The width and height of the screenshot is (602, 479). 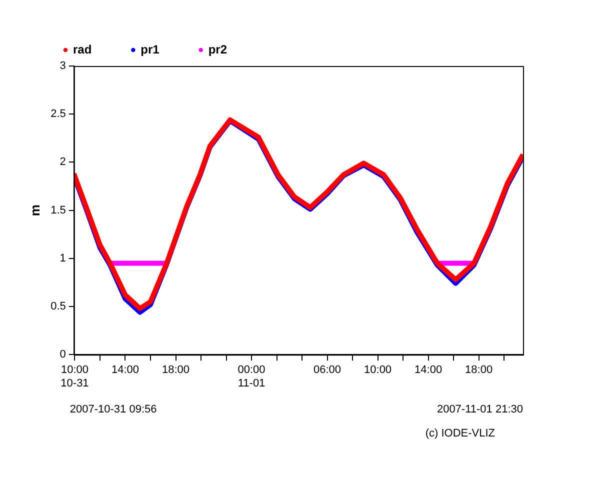 I want to click on y-tick-label: 0, so click(x=63, y=354).